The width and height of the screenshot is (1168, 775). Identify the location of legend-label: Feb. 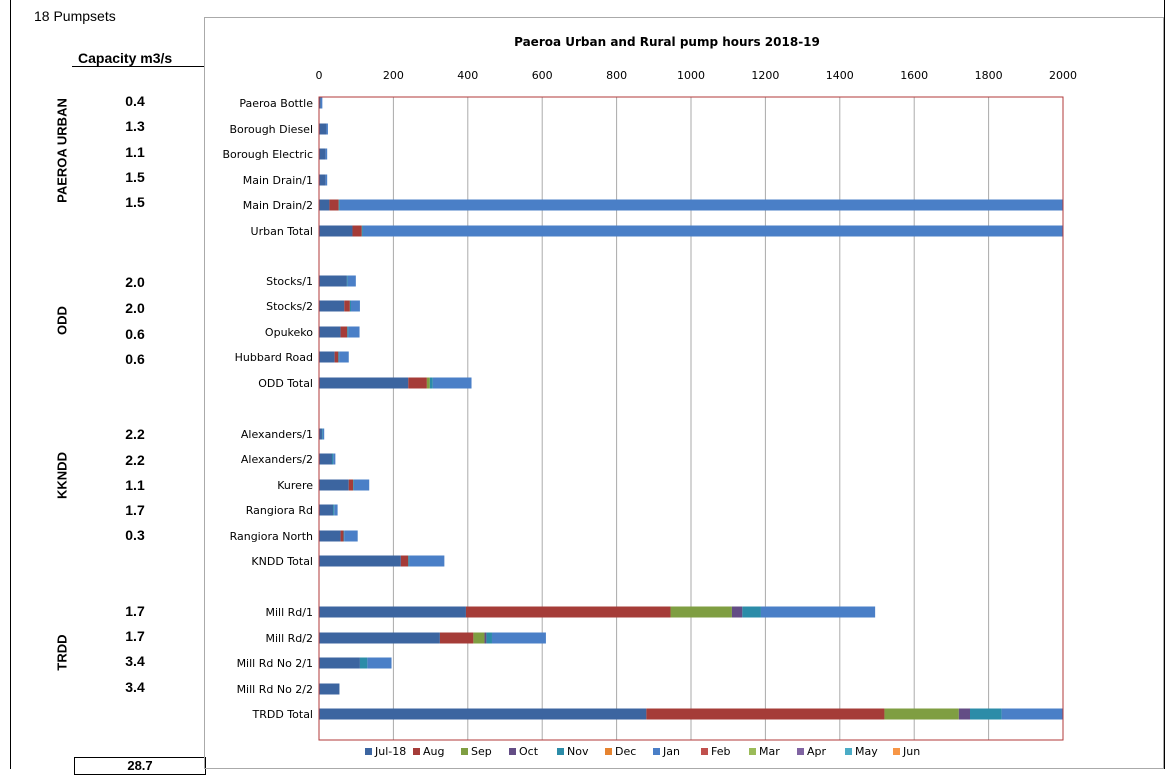
(720, 751).